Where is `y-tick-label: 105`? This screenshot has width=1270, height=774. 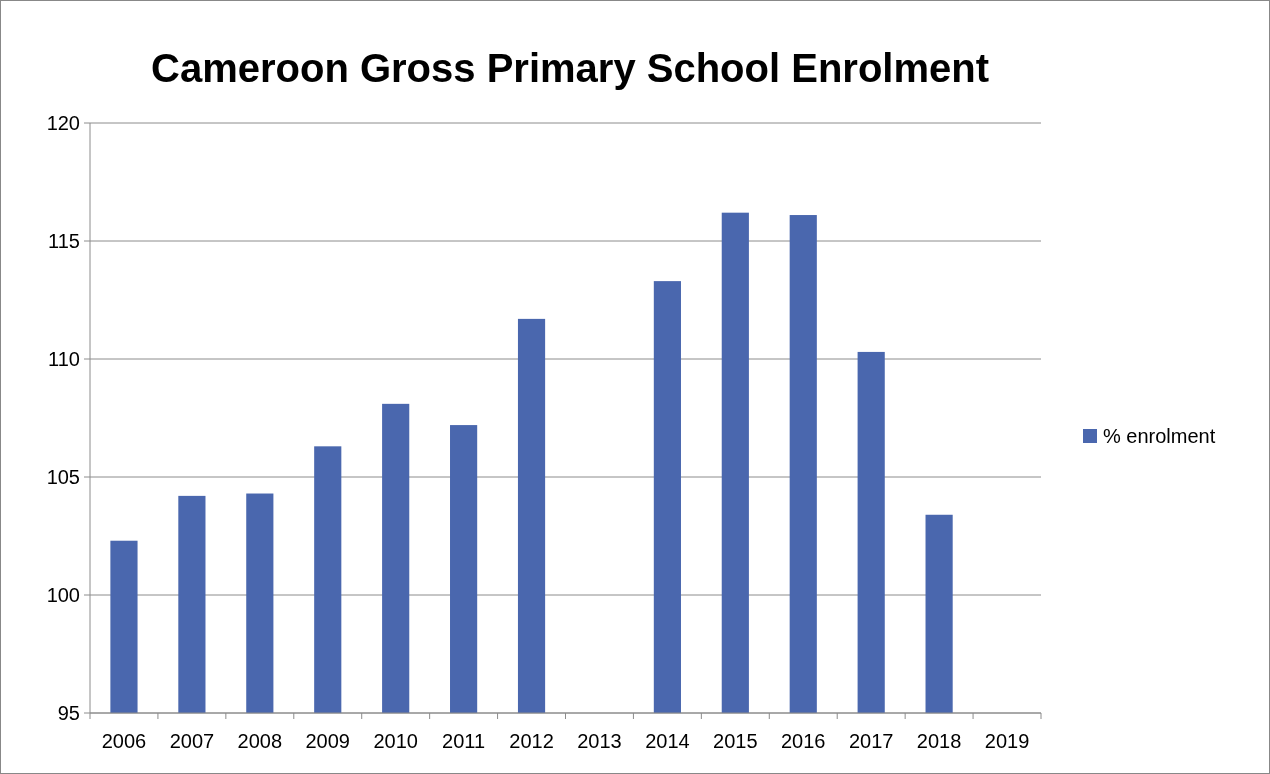
y-tick-label: 105 is located at coordinates (63, 477).